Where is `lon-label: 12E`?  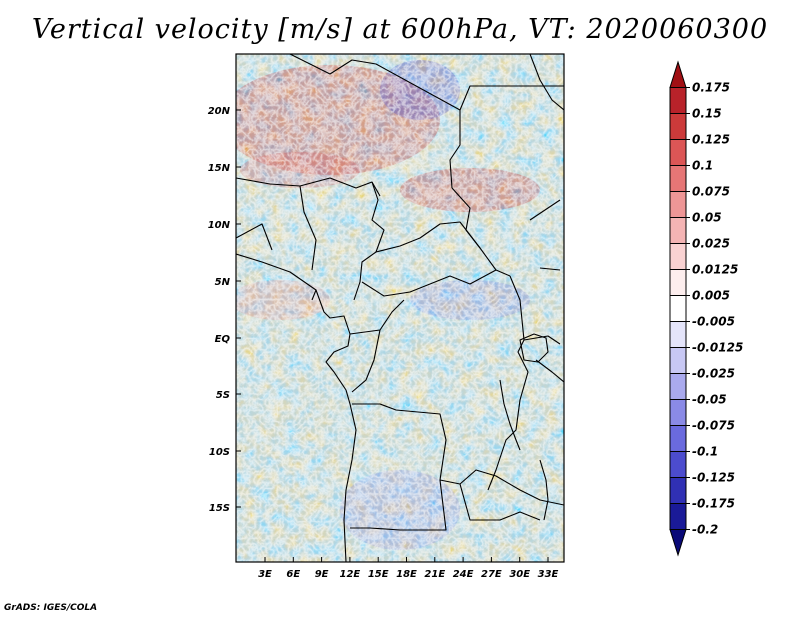
lon-label: 12E is located at coordinates (350, 574).